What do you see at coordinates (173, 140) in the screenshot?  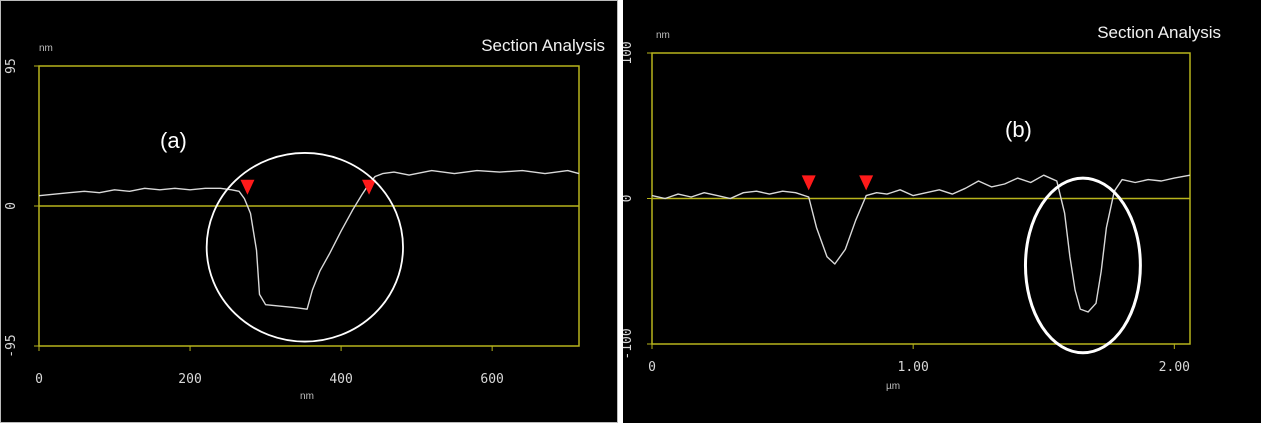 I see `panel-label: (a)` at bounding box center [173, 140].